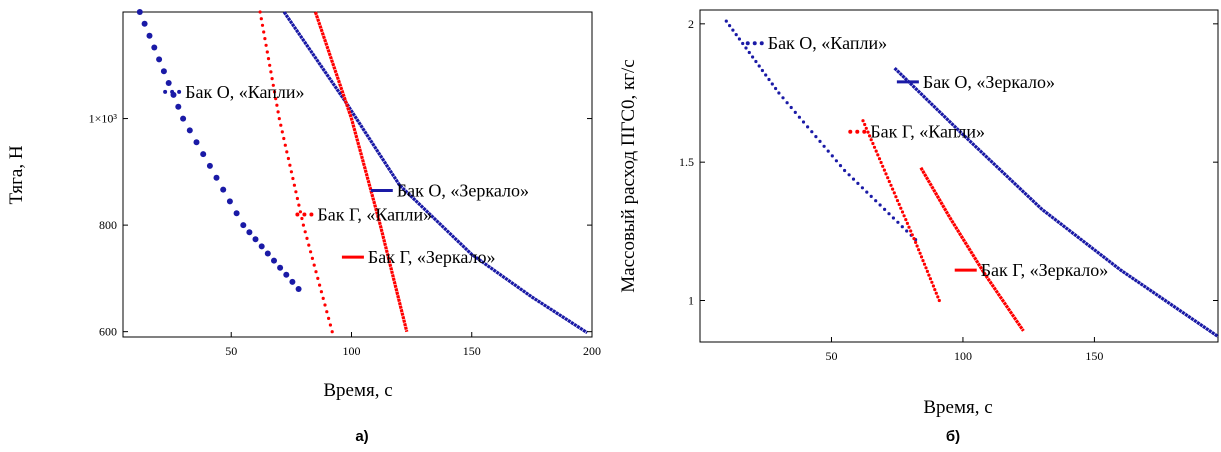 Image resolution: width=1221 pixels, height=452 pixels. Describe the element at coordinates (686, 162) in the screenshot. I see `y-tick-label: 1.5` at that location.